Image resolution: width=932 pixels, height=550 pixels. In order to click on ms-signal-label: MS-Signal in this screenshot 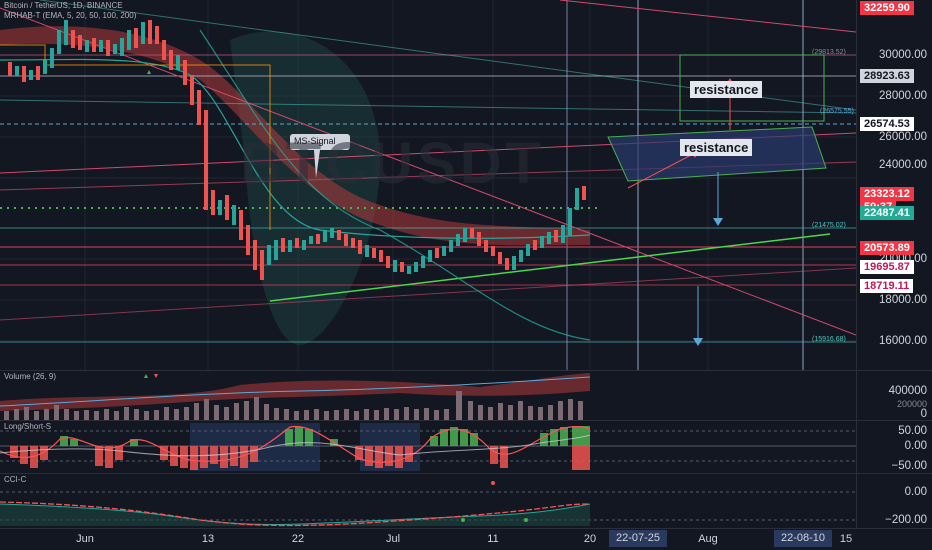, I will do `click(315, 141)`.